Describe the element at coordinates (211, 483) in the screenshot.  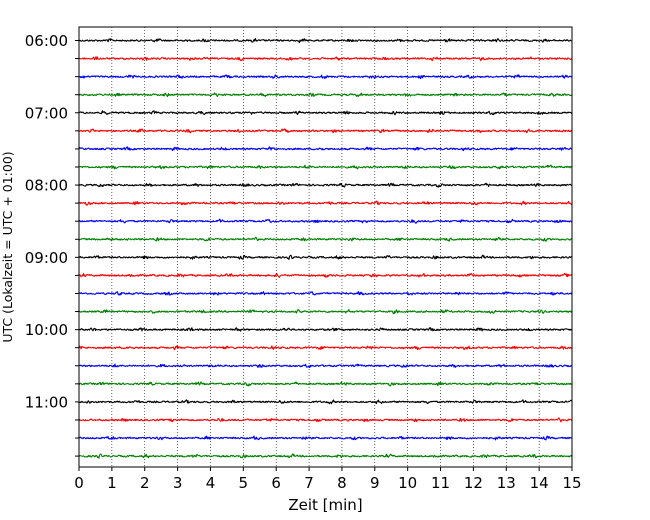
I see `x-tick-label: 4` at that location.